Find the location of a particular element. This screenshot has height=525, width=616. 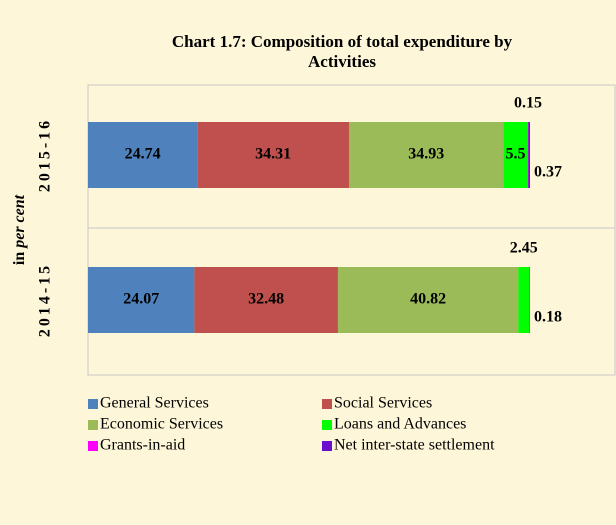

chart-title: Activities is located at coordinates (342, 61).